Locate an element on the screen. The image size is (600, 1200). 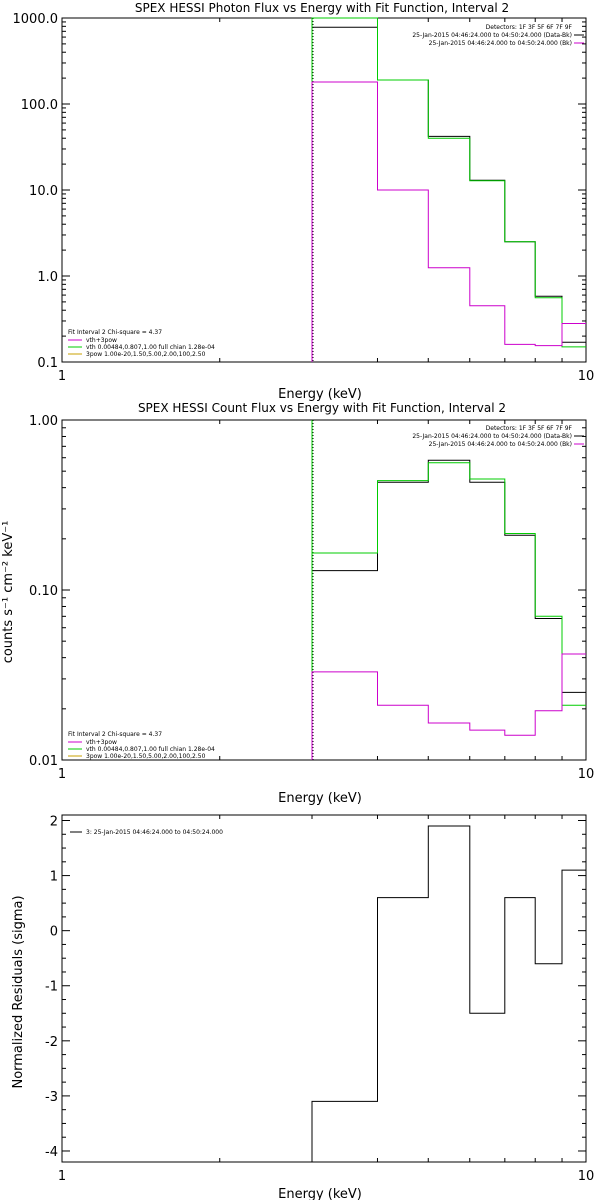
photon-y-tick-label: 10.0 is located at coordinates (43, 191).